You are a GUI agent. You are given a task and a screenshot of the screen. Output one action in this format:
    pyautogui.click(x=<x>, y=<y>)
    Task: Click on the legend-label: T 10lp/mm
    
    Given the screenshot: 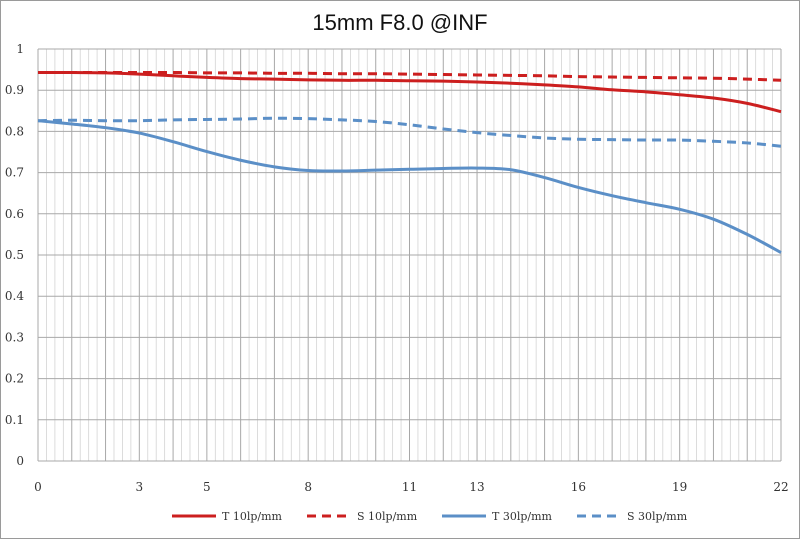 What is the action you would take?
    pyautogui.click(x=252, y=516)
    